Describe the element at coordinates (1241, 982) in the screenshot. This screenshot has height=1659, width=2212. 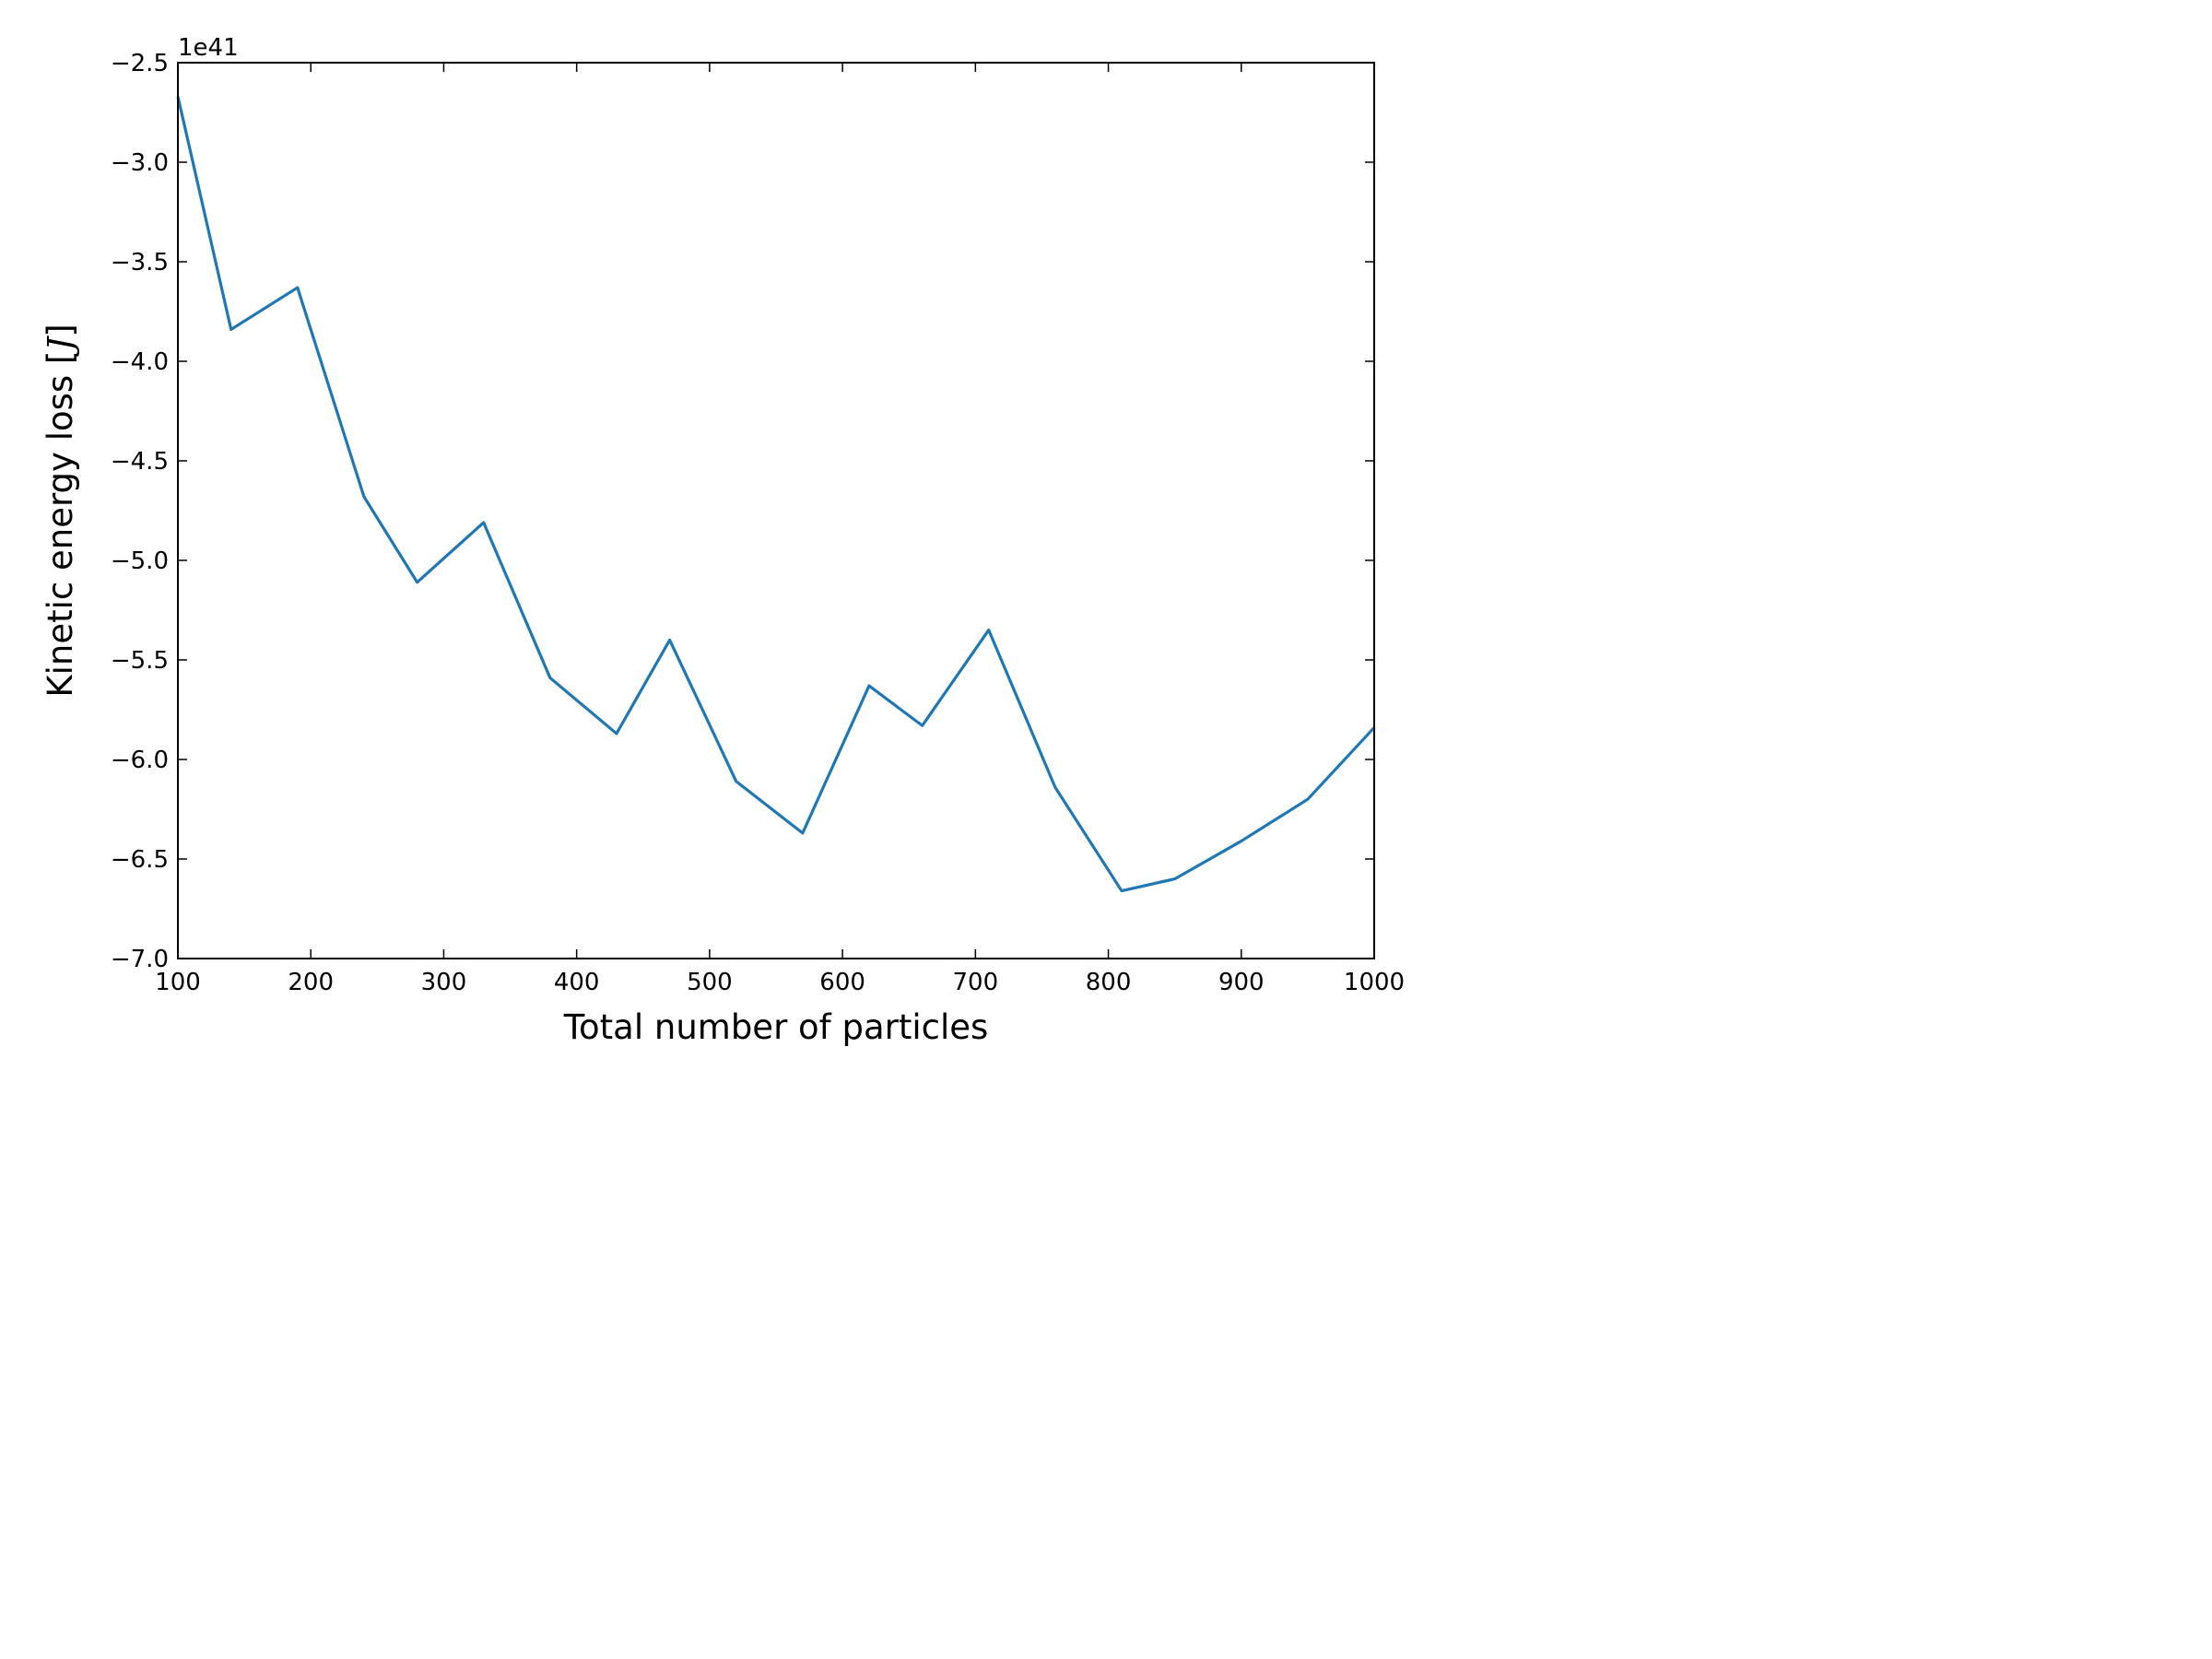
I see `x-tick-label: 900` at that location.